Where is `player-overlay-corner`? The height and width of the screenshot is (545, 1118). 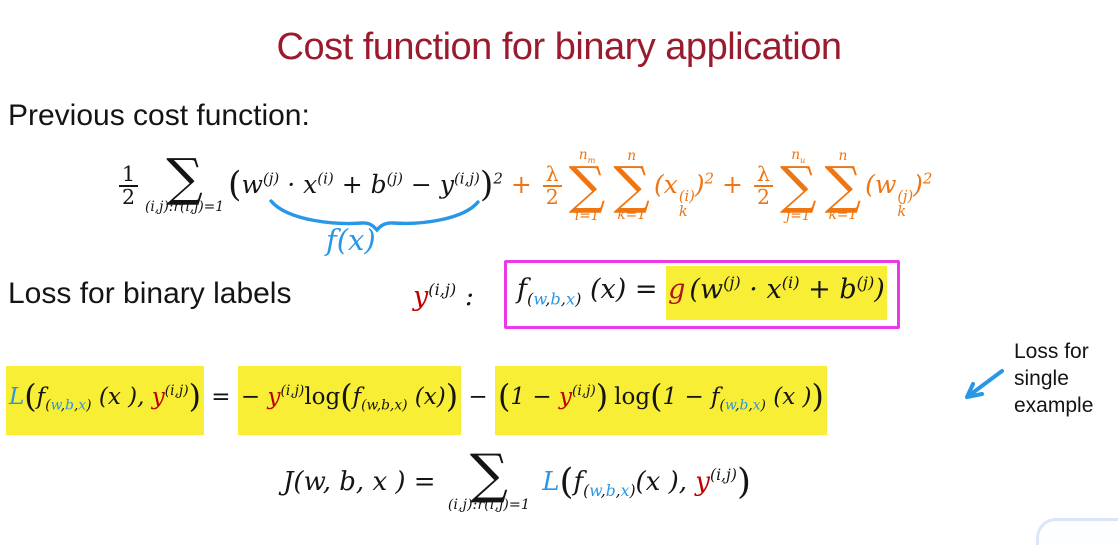 player-overlay-corner is located at coordinates (1077, 531).